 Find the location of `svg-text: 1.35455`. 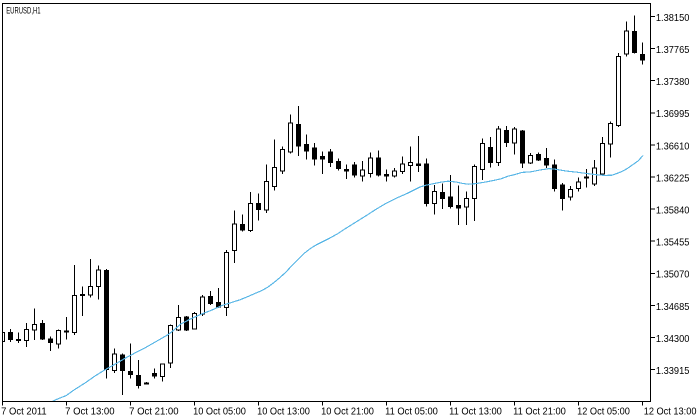

svg-text: 1.35455 is located at coordinates (673, 243).